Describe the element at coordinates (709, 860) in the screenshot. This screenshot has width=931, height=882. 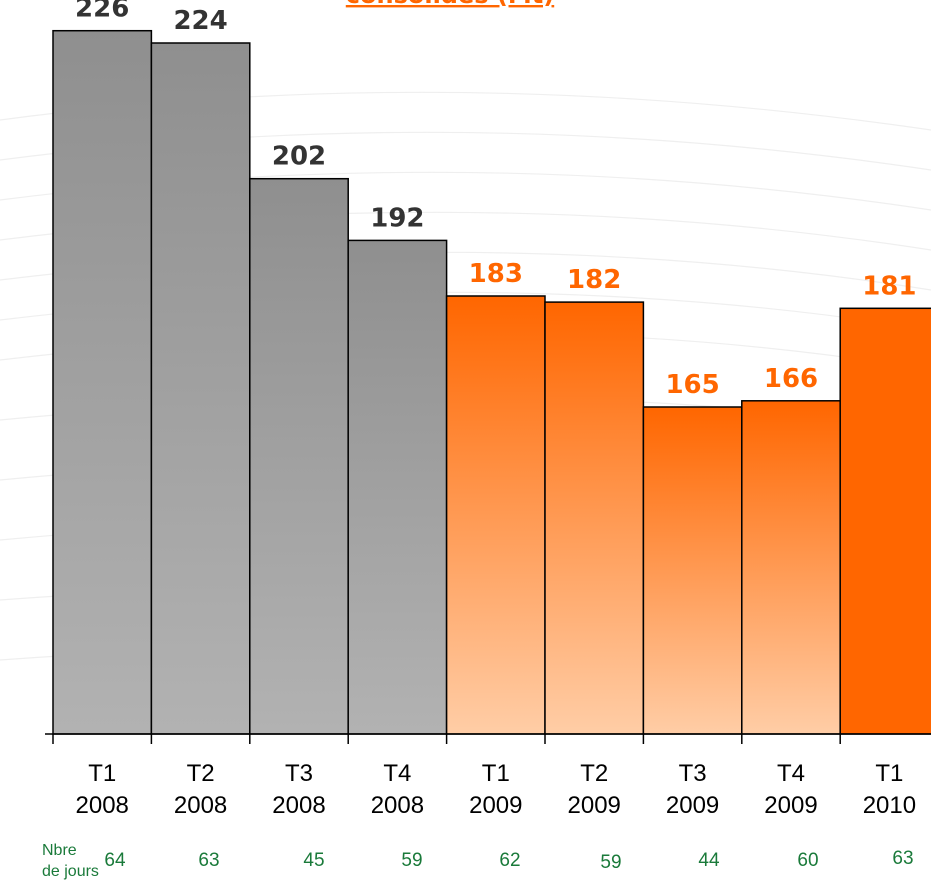
I see `days-value-7: 44` at that location.